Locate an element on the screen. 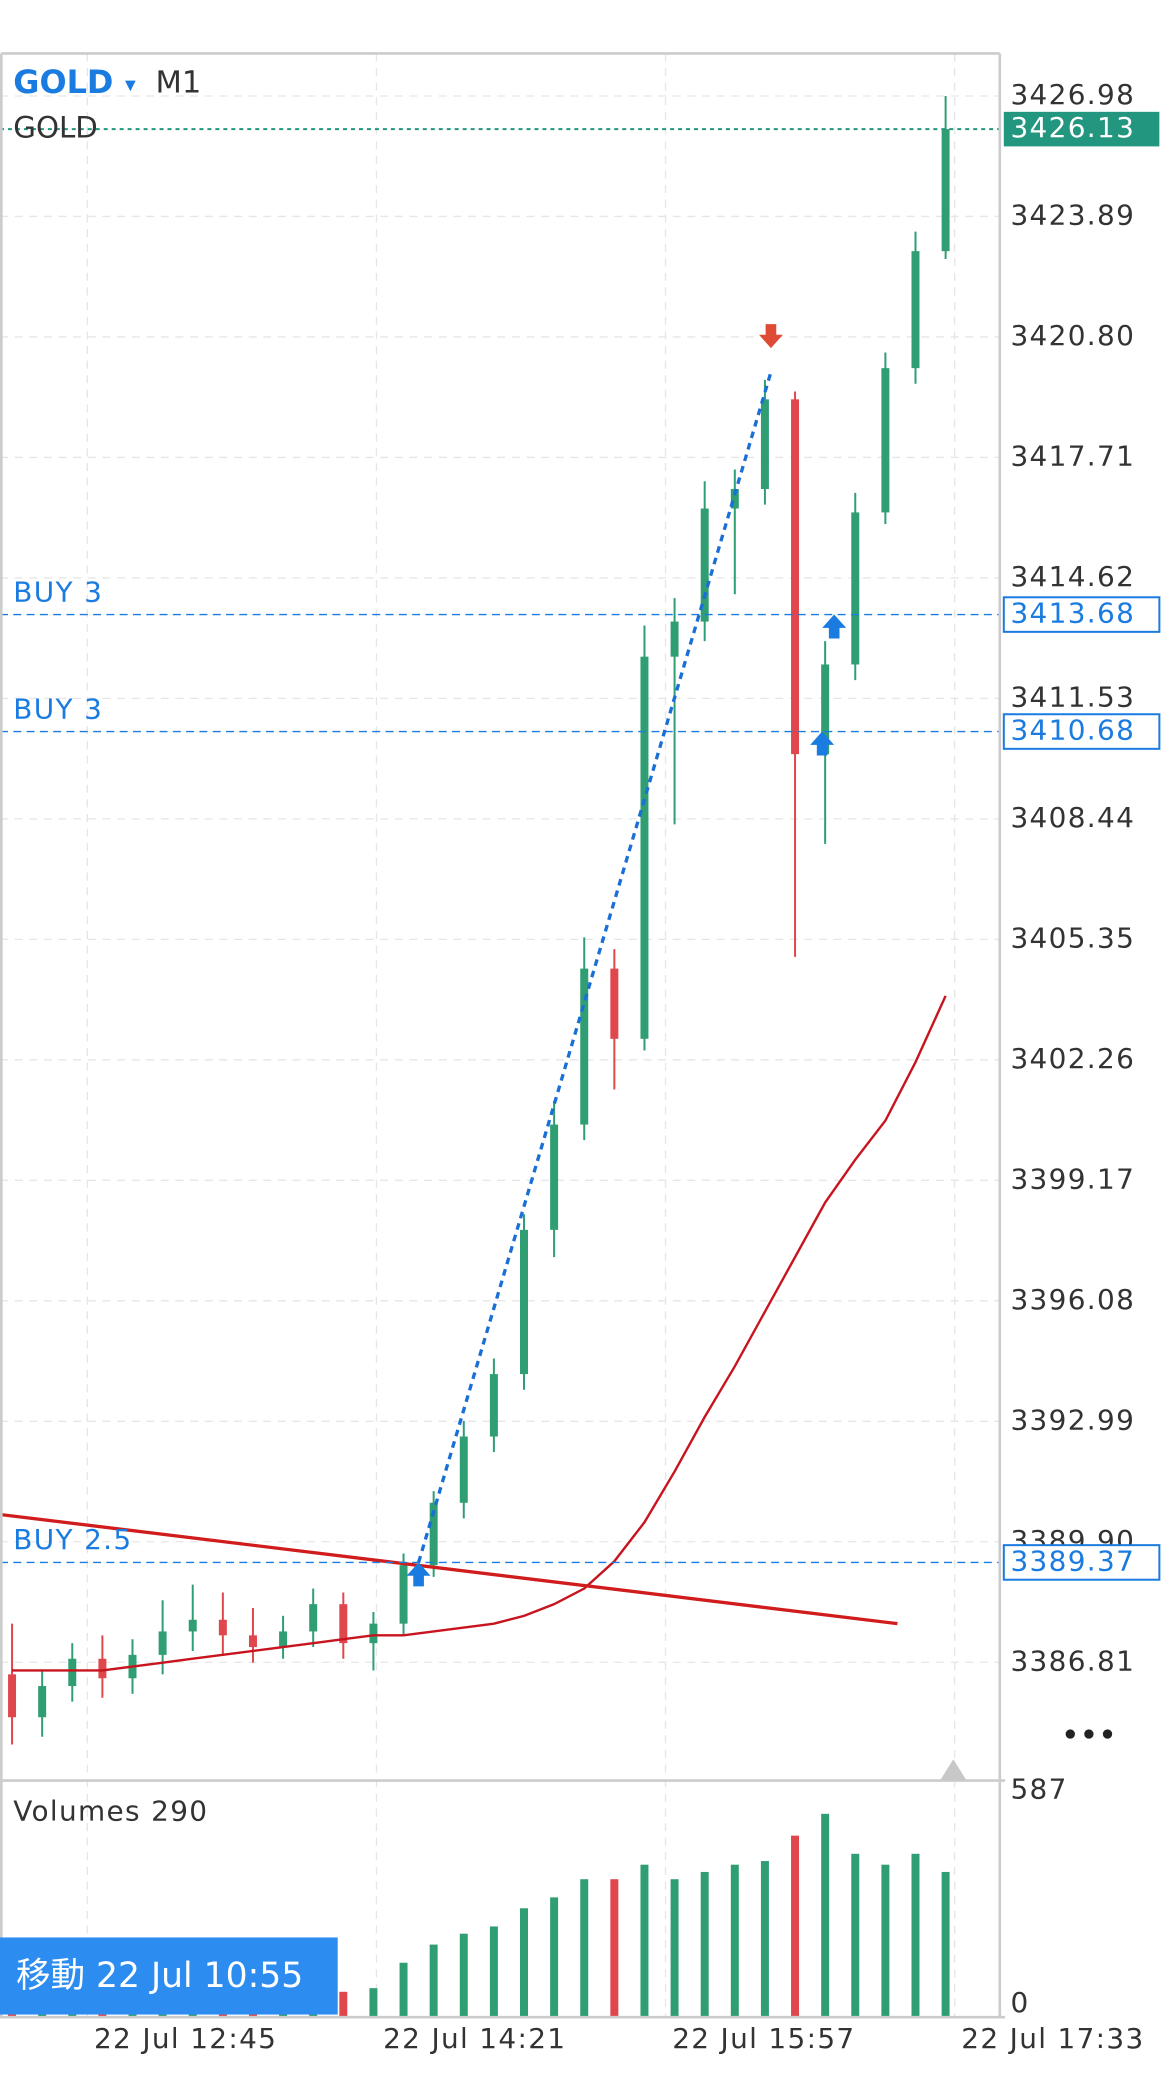 Image resolution: width=1170 pixels, height=2080 pixels. x-tick-label: 22 Jul 12:45 is located at coordinates (185, 2038).